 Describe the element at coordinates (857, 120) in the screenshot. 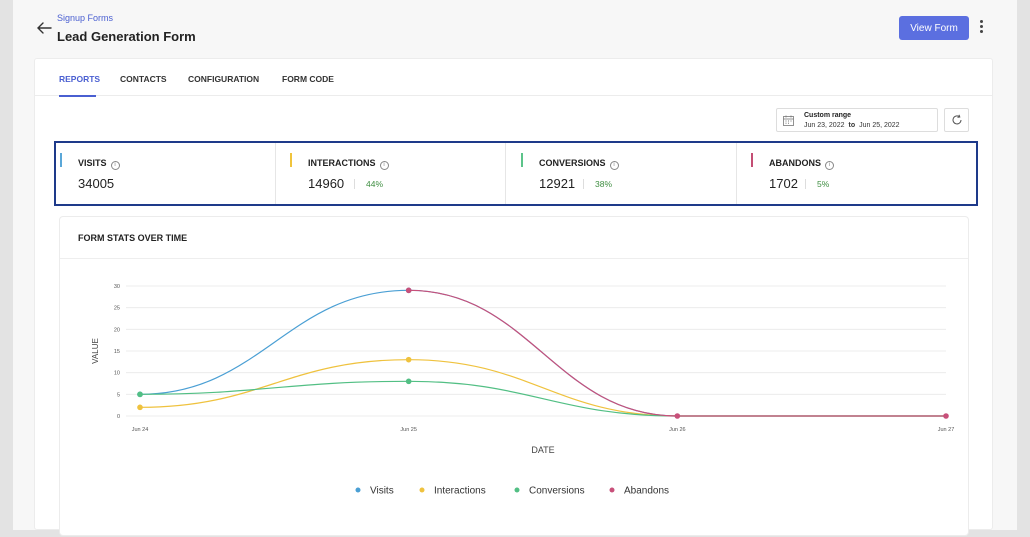

I see `date-range-picker: Custom range Jun 23, 2022 to Jun 25, 2022` at that location.